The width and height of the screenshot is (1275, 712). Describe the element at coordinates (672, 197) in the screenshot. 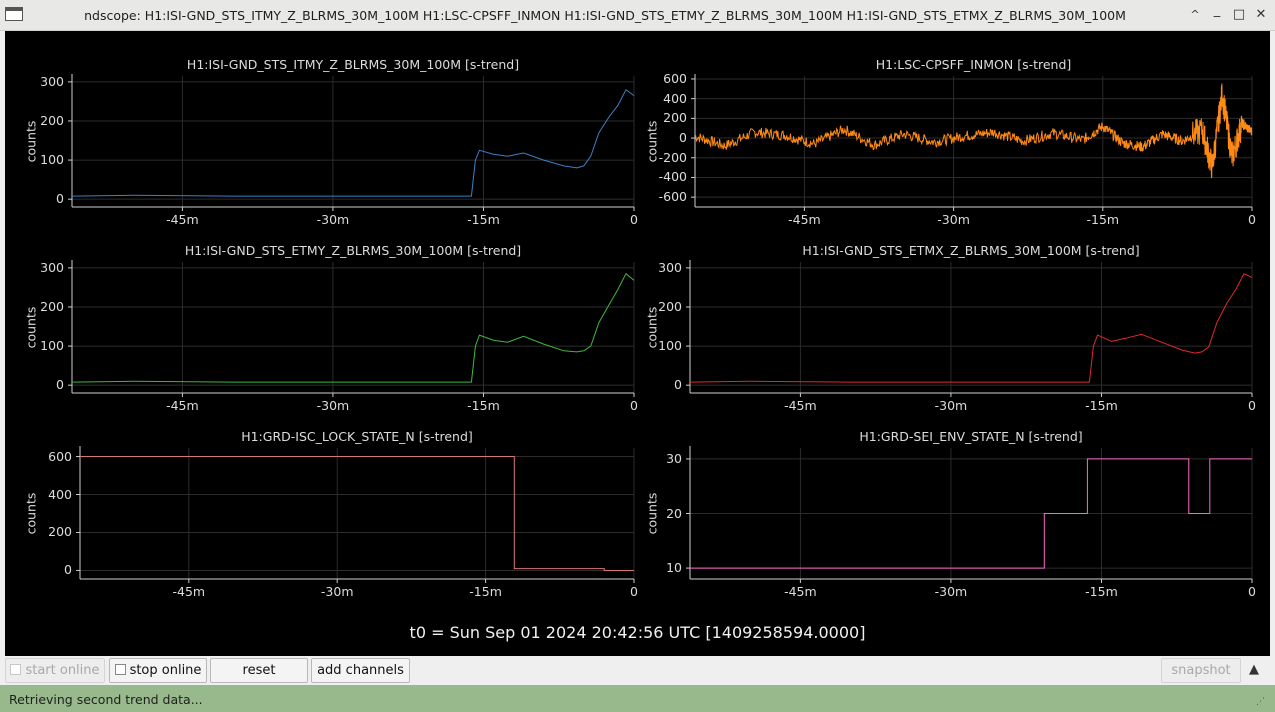

I see `y-tick-label: -600` at that location.